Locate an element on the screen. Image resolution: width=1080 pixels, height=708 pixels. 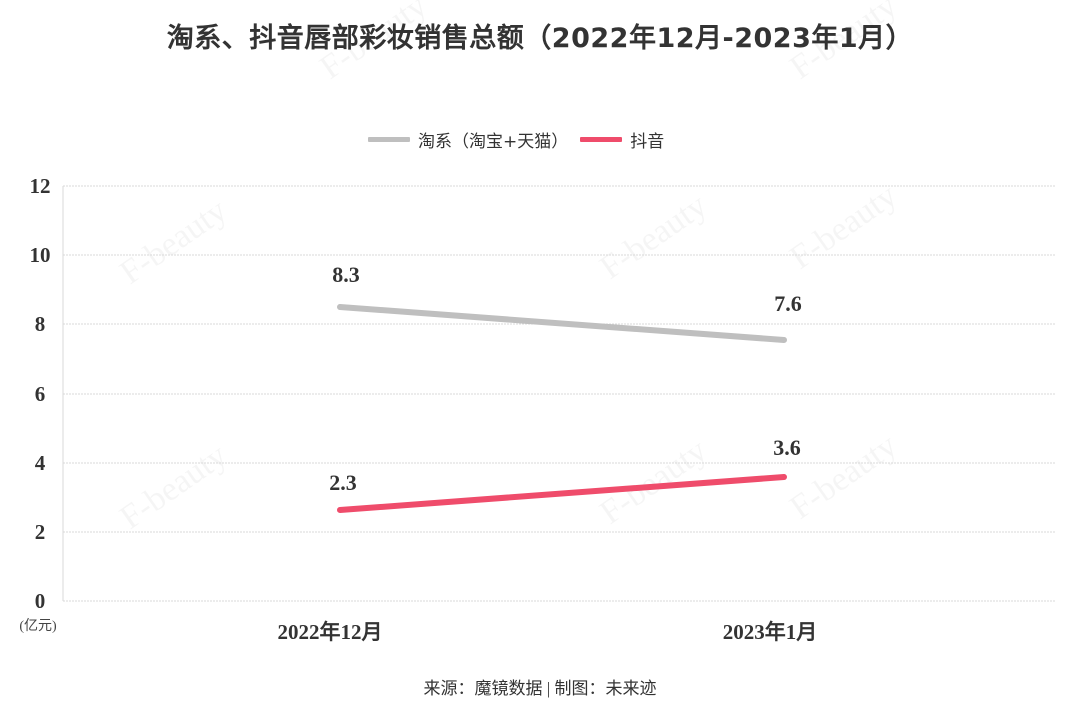
legend-item-douyin: 抖音 is located at coordinates (622, 139).